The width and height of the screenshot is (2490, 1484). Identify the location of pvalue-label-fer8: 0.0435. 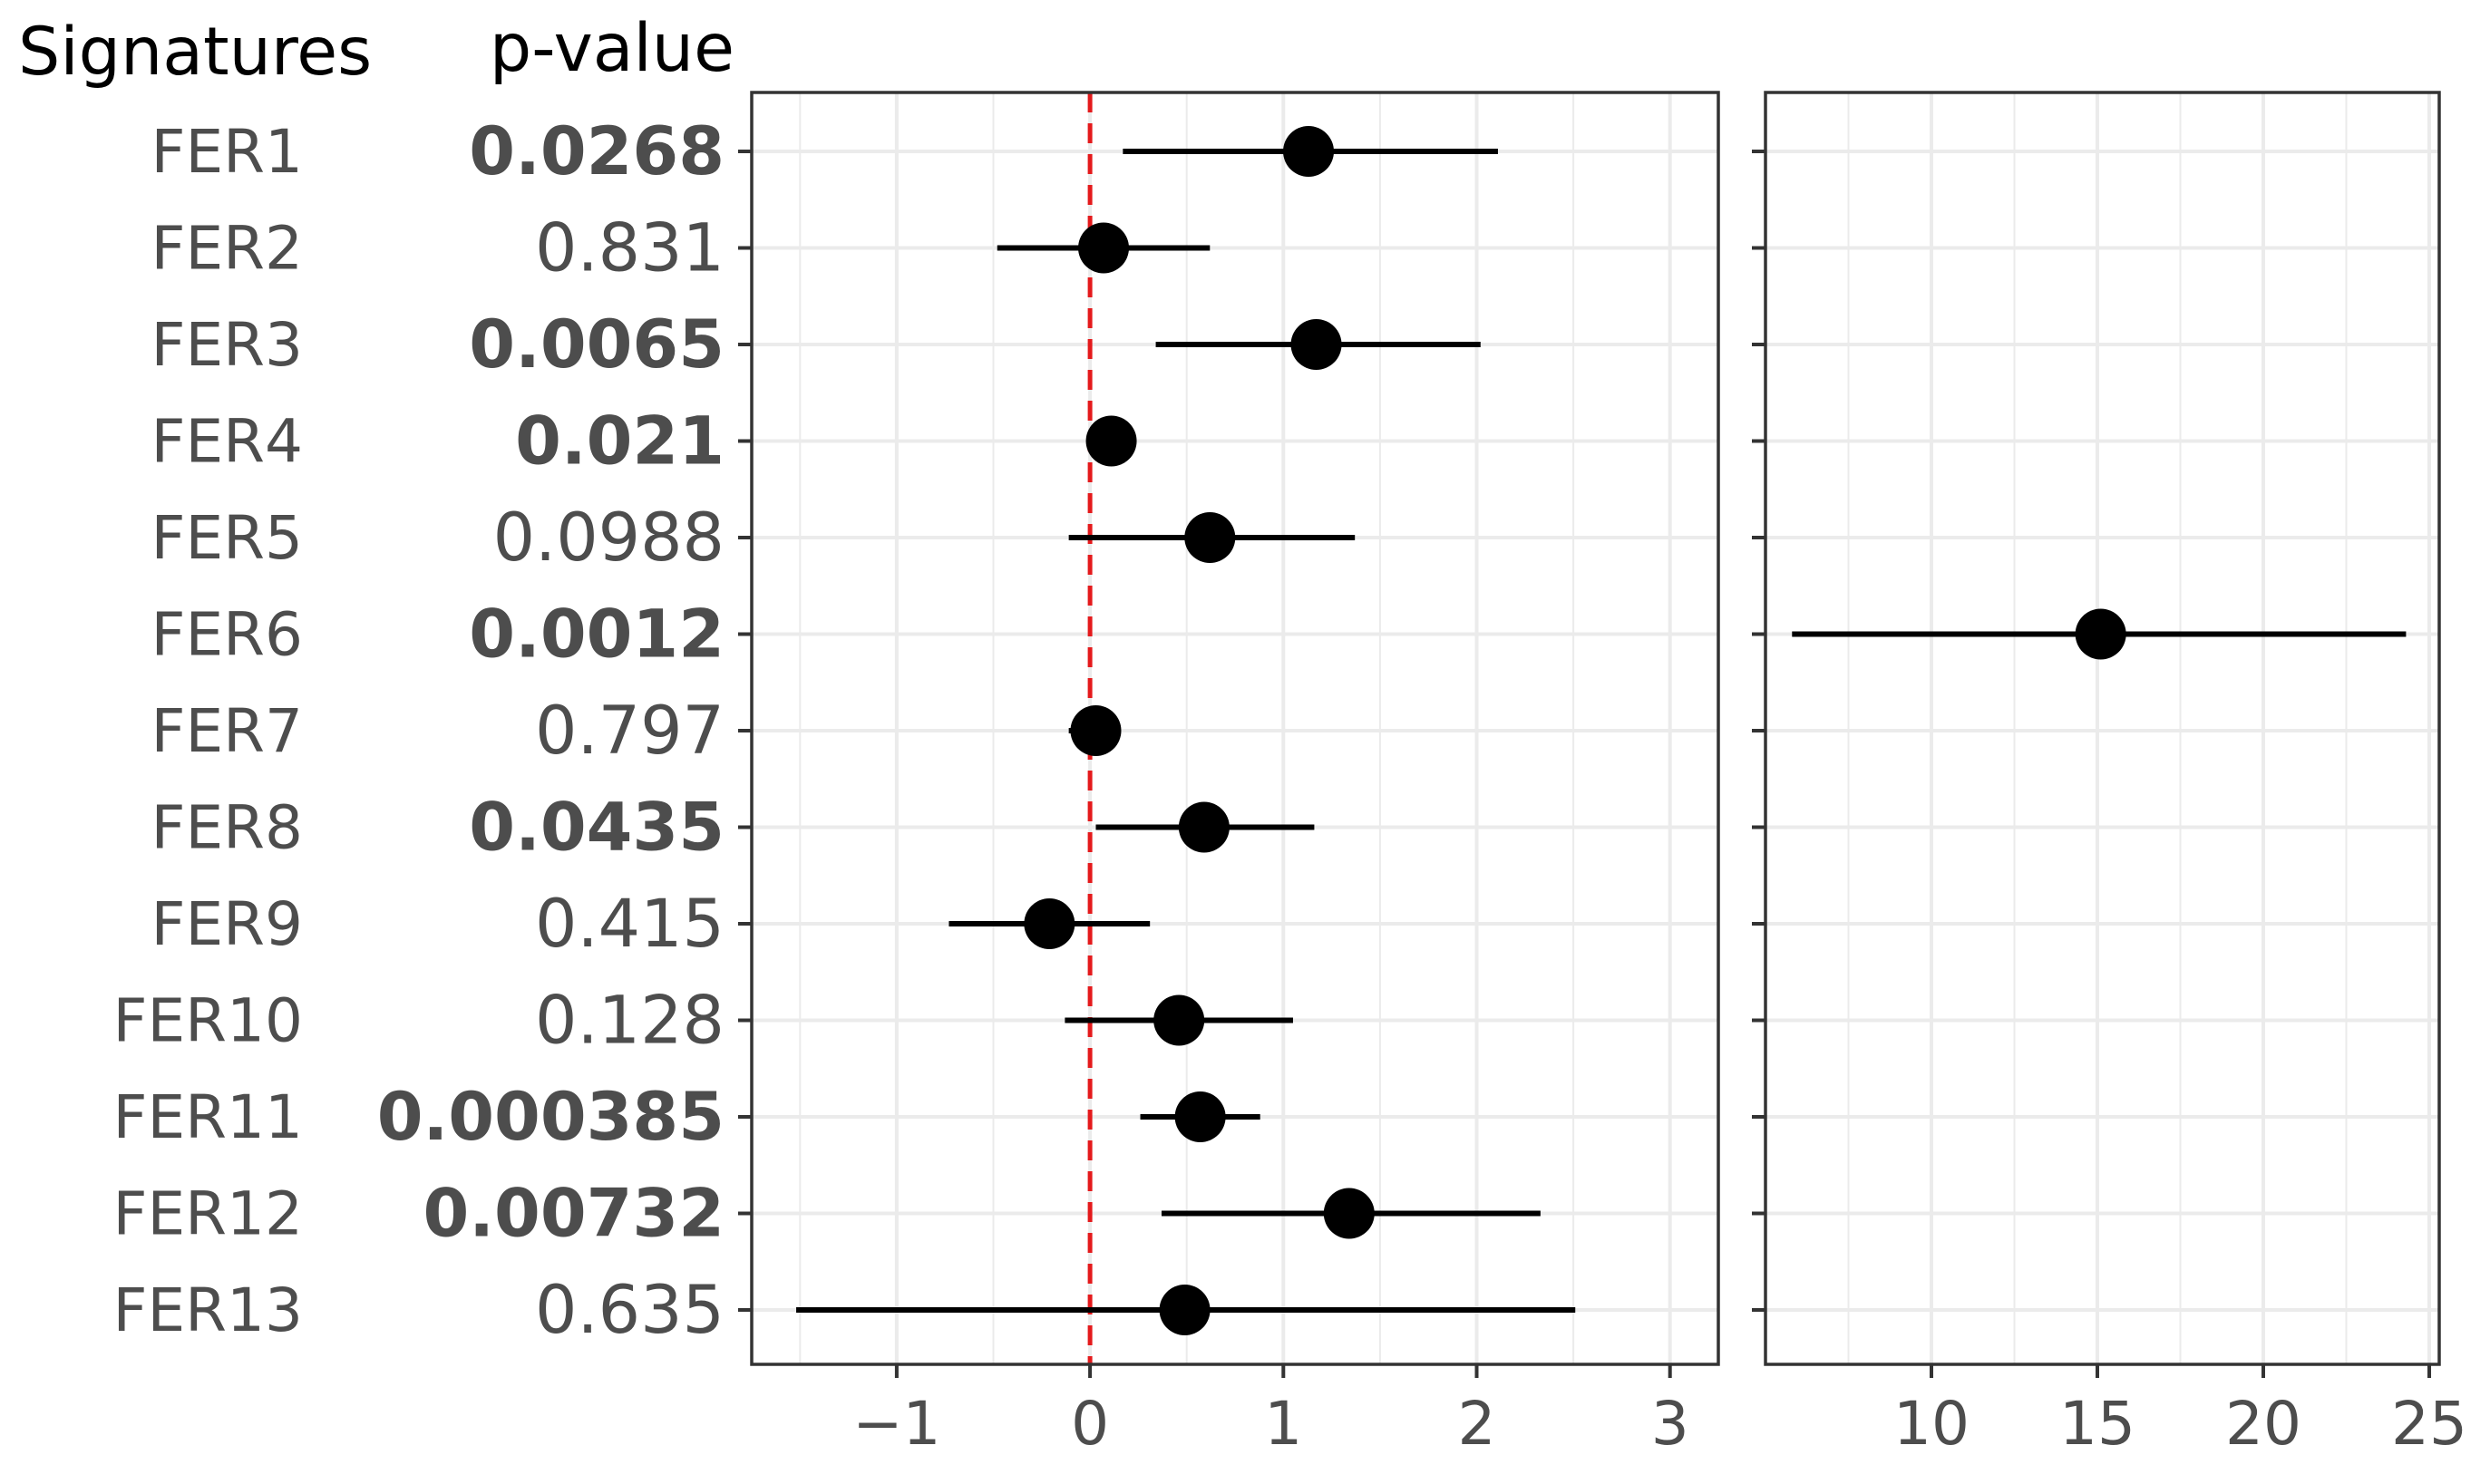
(597, 828).